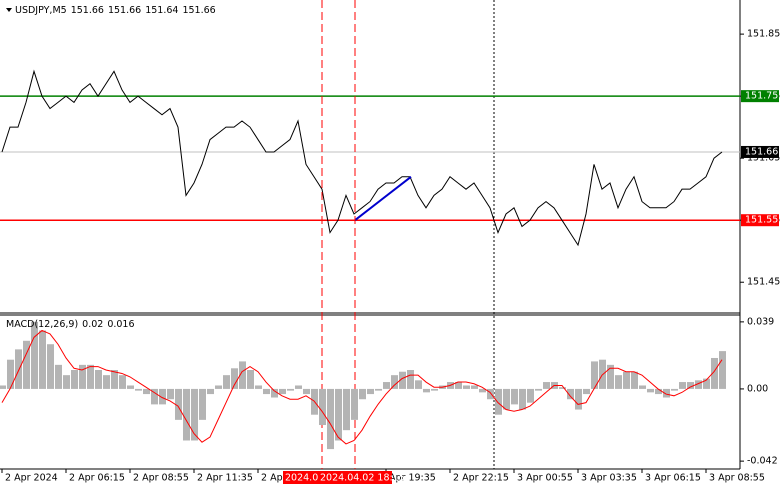 The height and width of the screenshot is (489, 781). I want to click on x-tick-label: 2 Apr 11:35, so click(225, 478).